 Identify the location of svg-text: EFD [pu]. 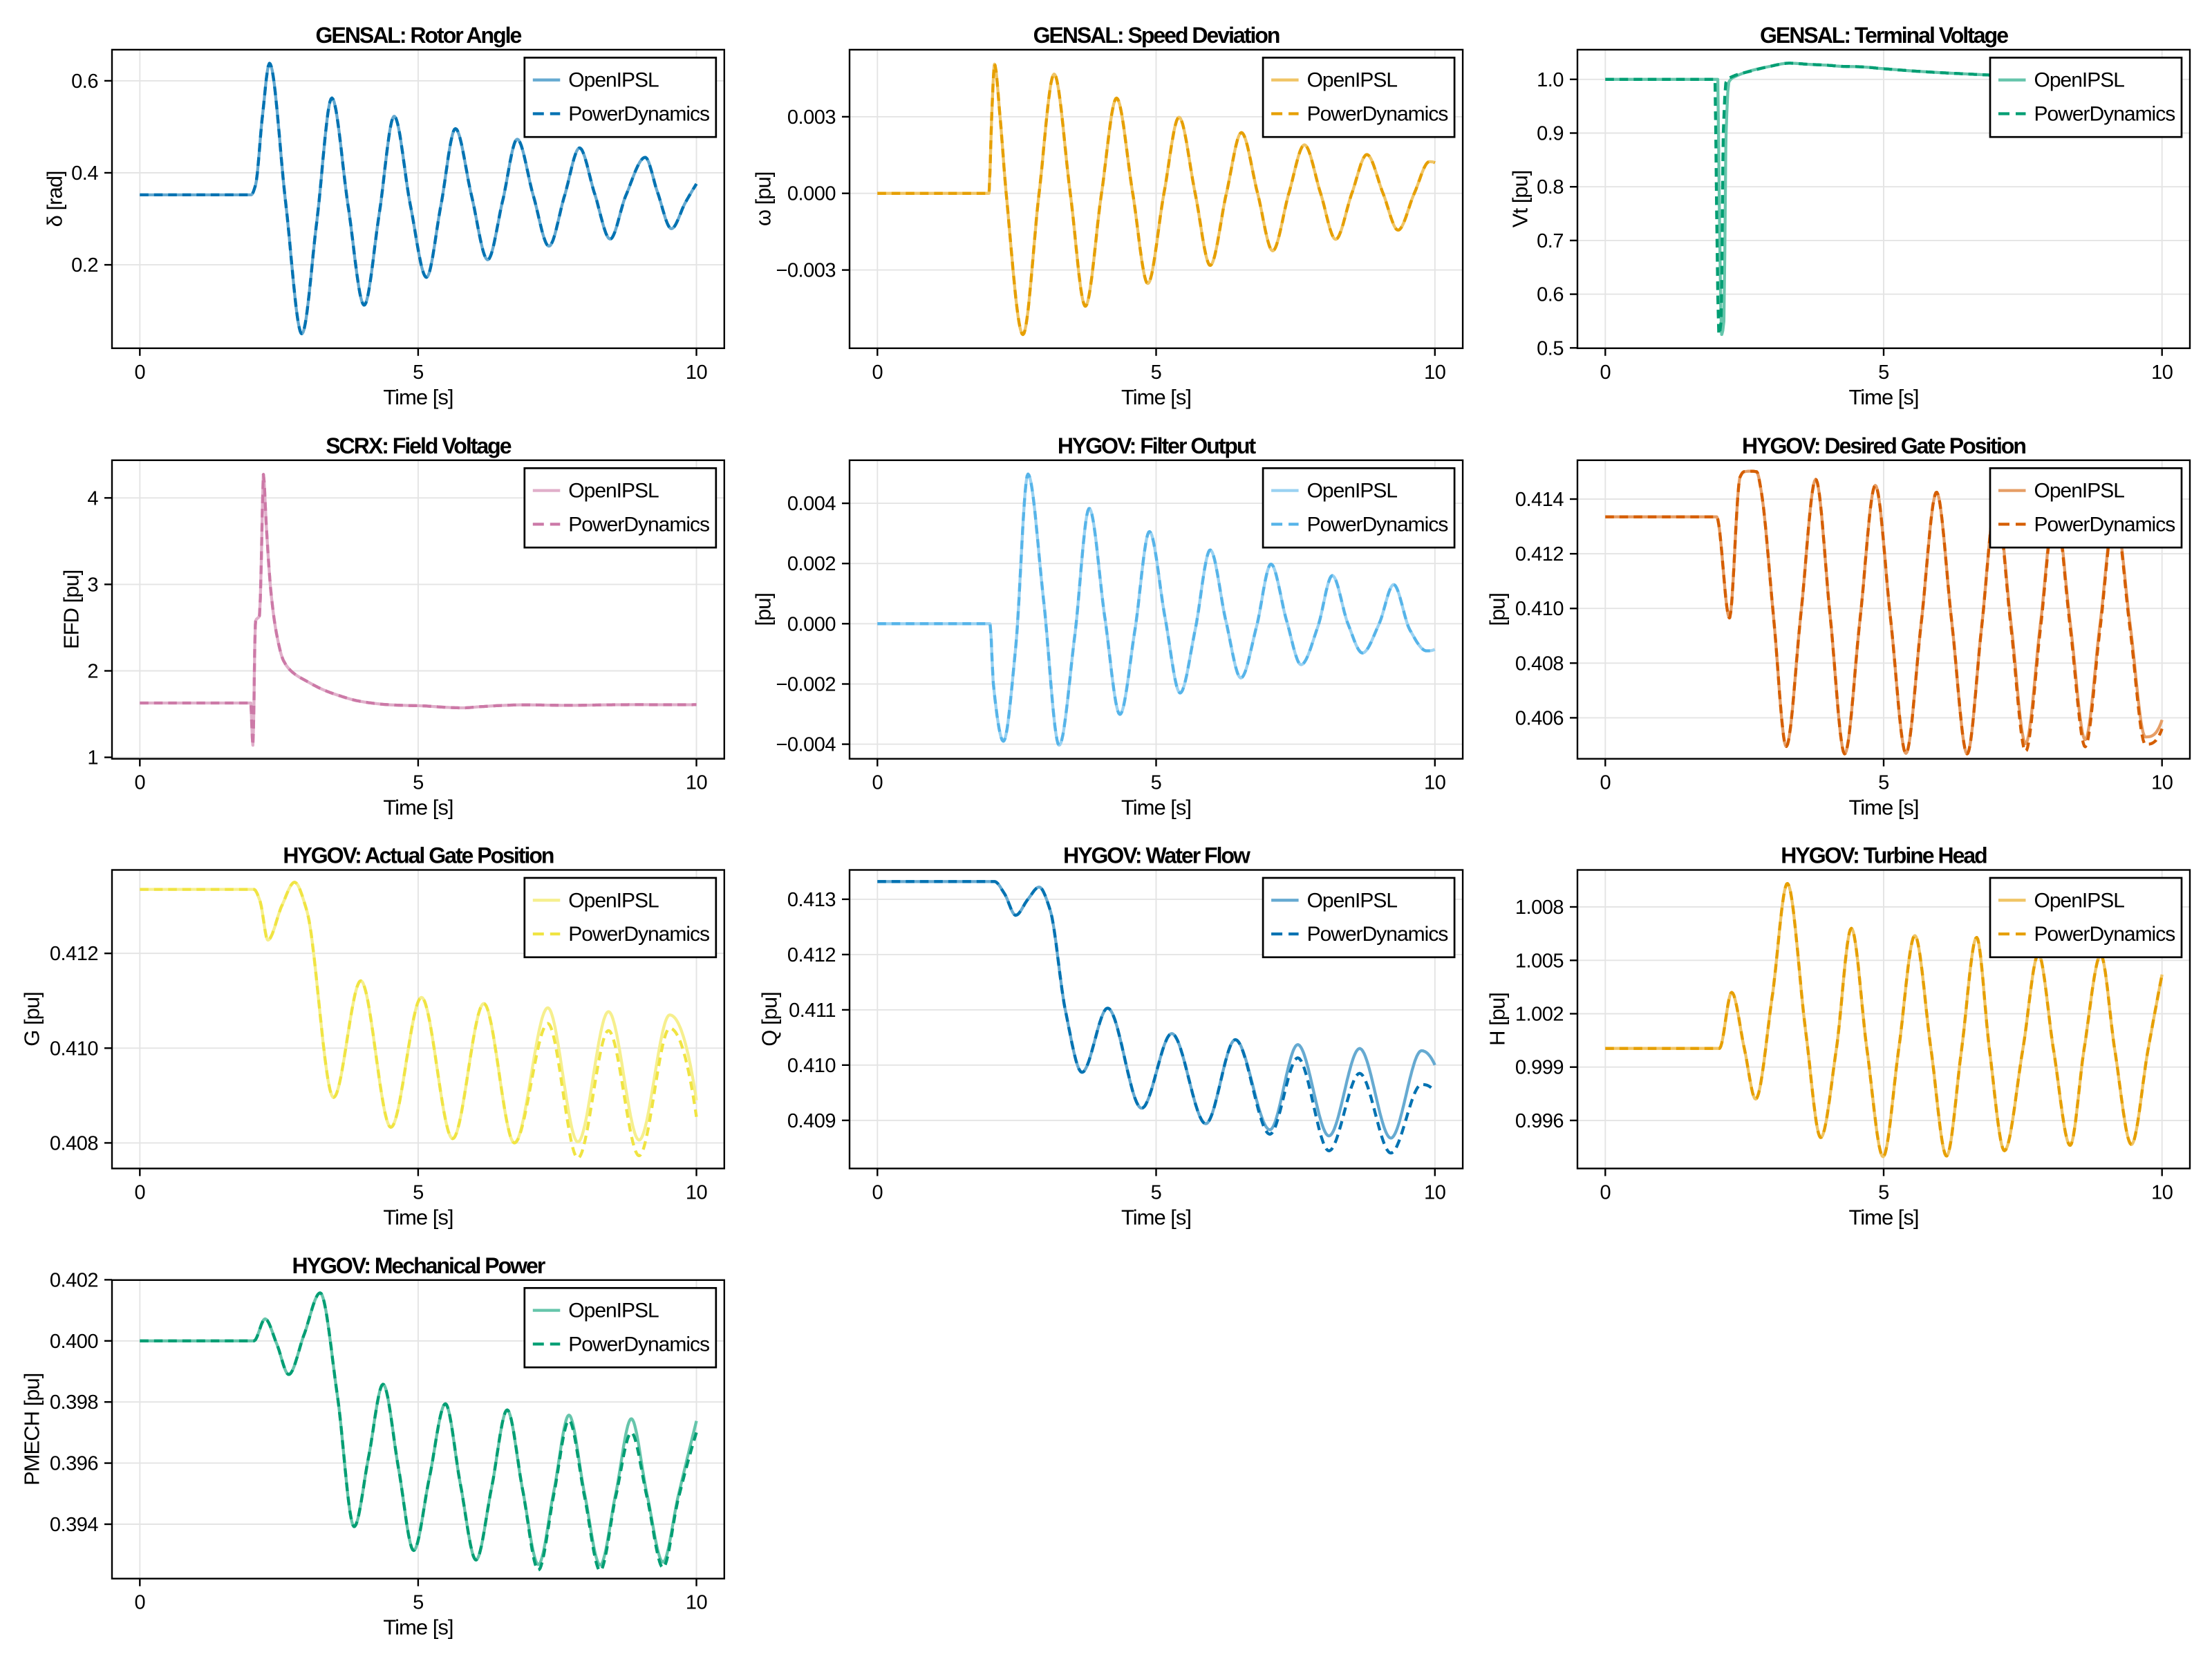
(71, 609).